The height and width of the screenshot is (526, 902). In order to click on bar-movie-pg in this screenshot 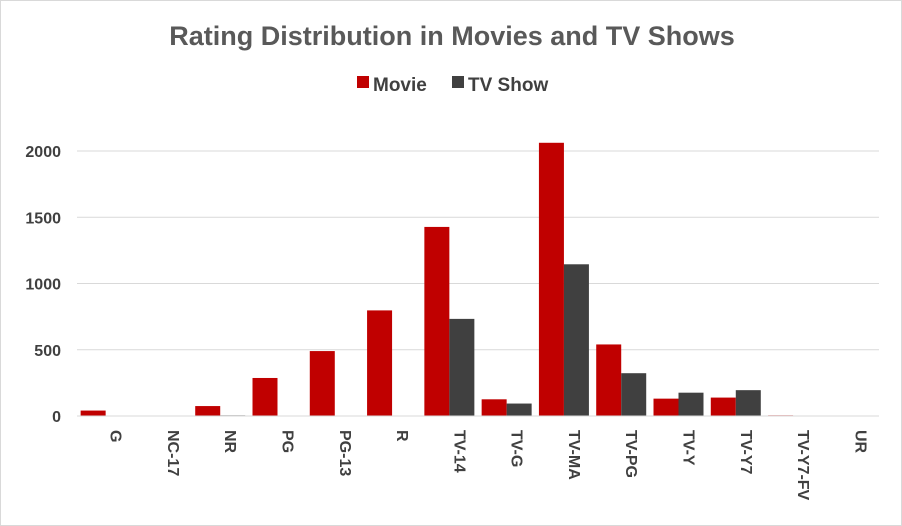, I will do `click(265, 396)`.